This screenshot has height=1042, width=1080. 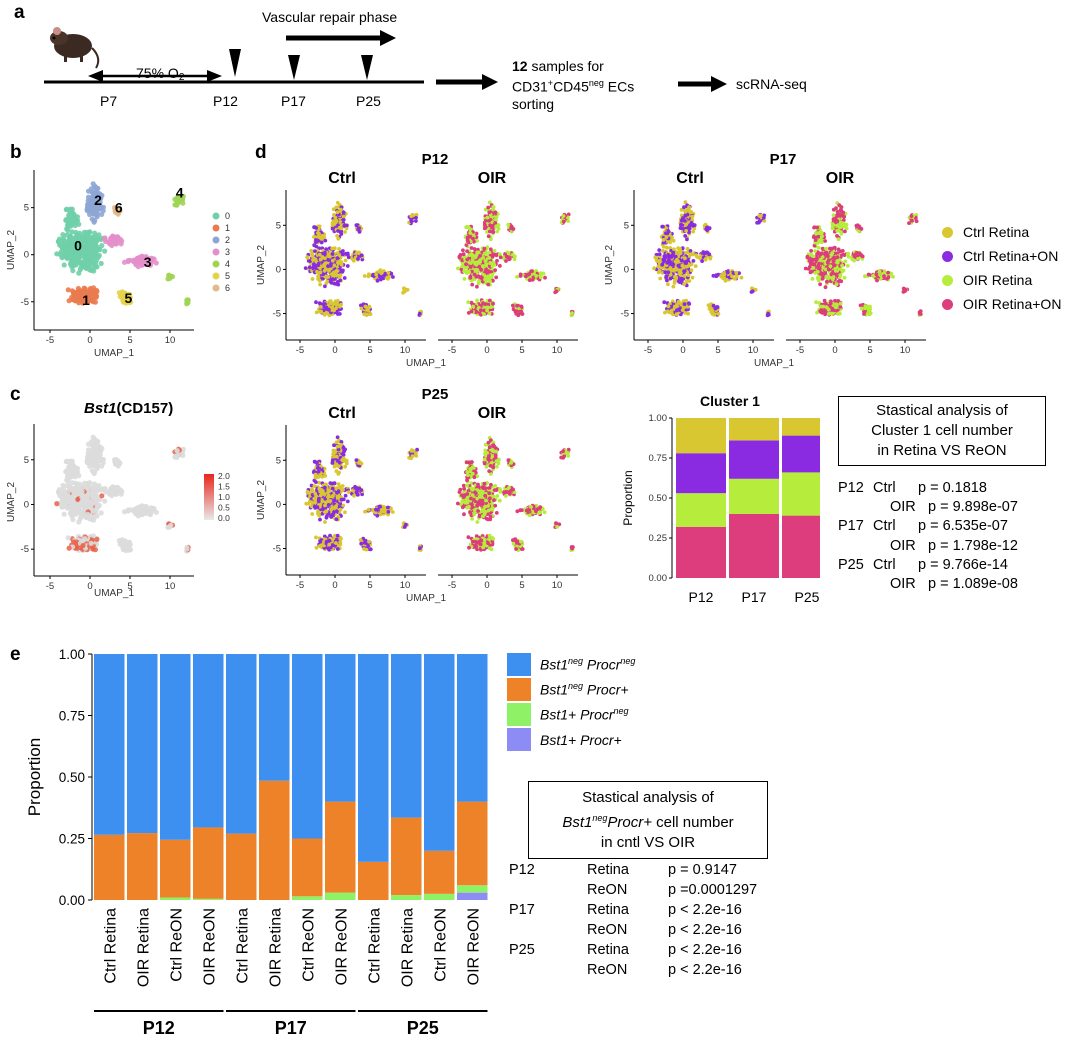 I want to click on scale-tick-label: 0.5, so click(x=224, y=508).